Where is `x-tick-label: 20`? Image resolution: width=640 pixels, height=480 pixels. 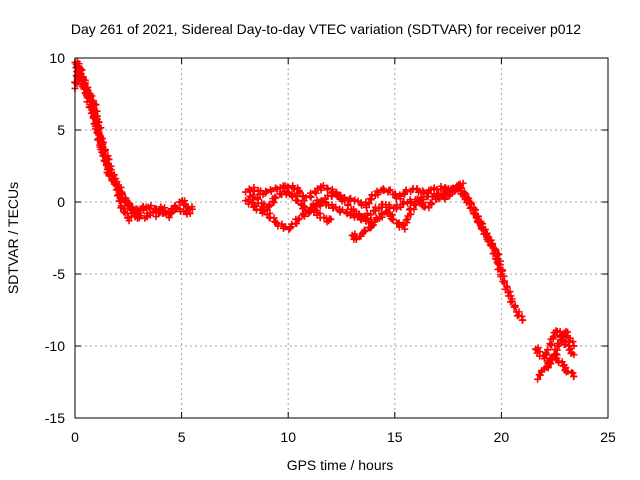 x-tick-label: 20 is located at coordinates (502, 437).